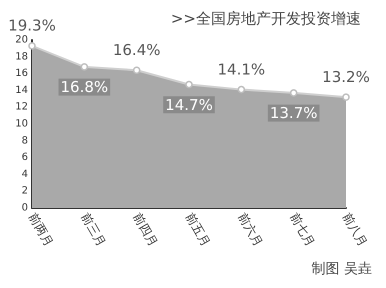 Image resolution: width=386 pixels, height=288 pixels. Describe the element at coordinates (355, 229) in the screenshot. I see `x-tick-label: 前八月` at that location.